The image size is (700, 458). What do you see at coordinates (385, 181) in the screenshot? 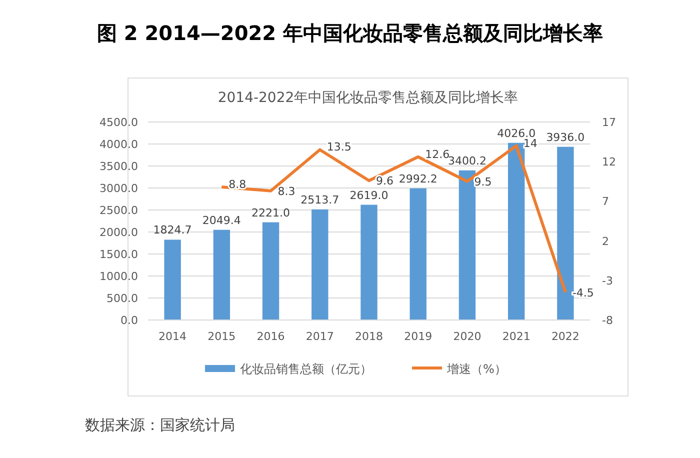
I see `line-label: 9.6` at bounding box center [385, 181].